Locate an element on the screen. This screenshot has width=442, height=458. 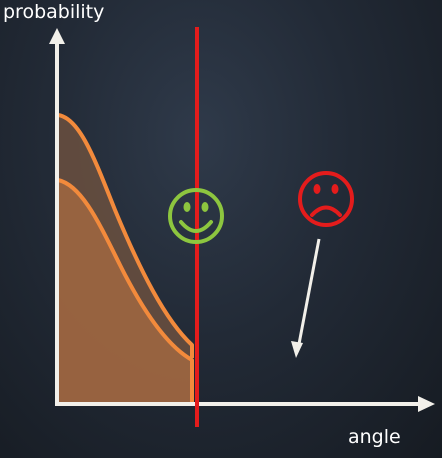
y-axis-label: probability is located at coordinates (54, 12).